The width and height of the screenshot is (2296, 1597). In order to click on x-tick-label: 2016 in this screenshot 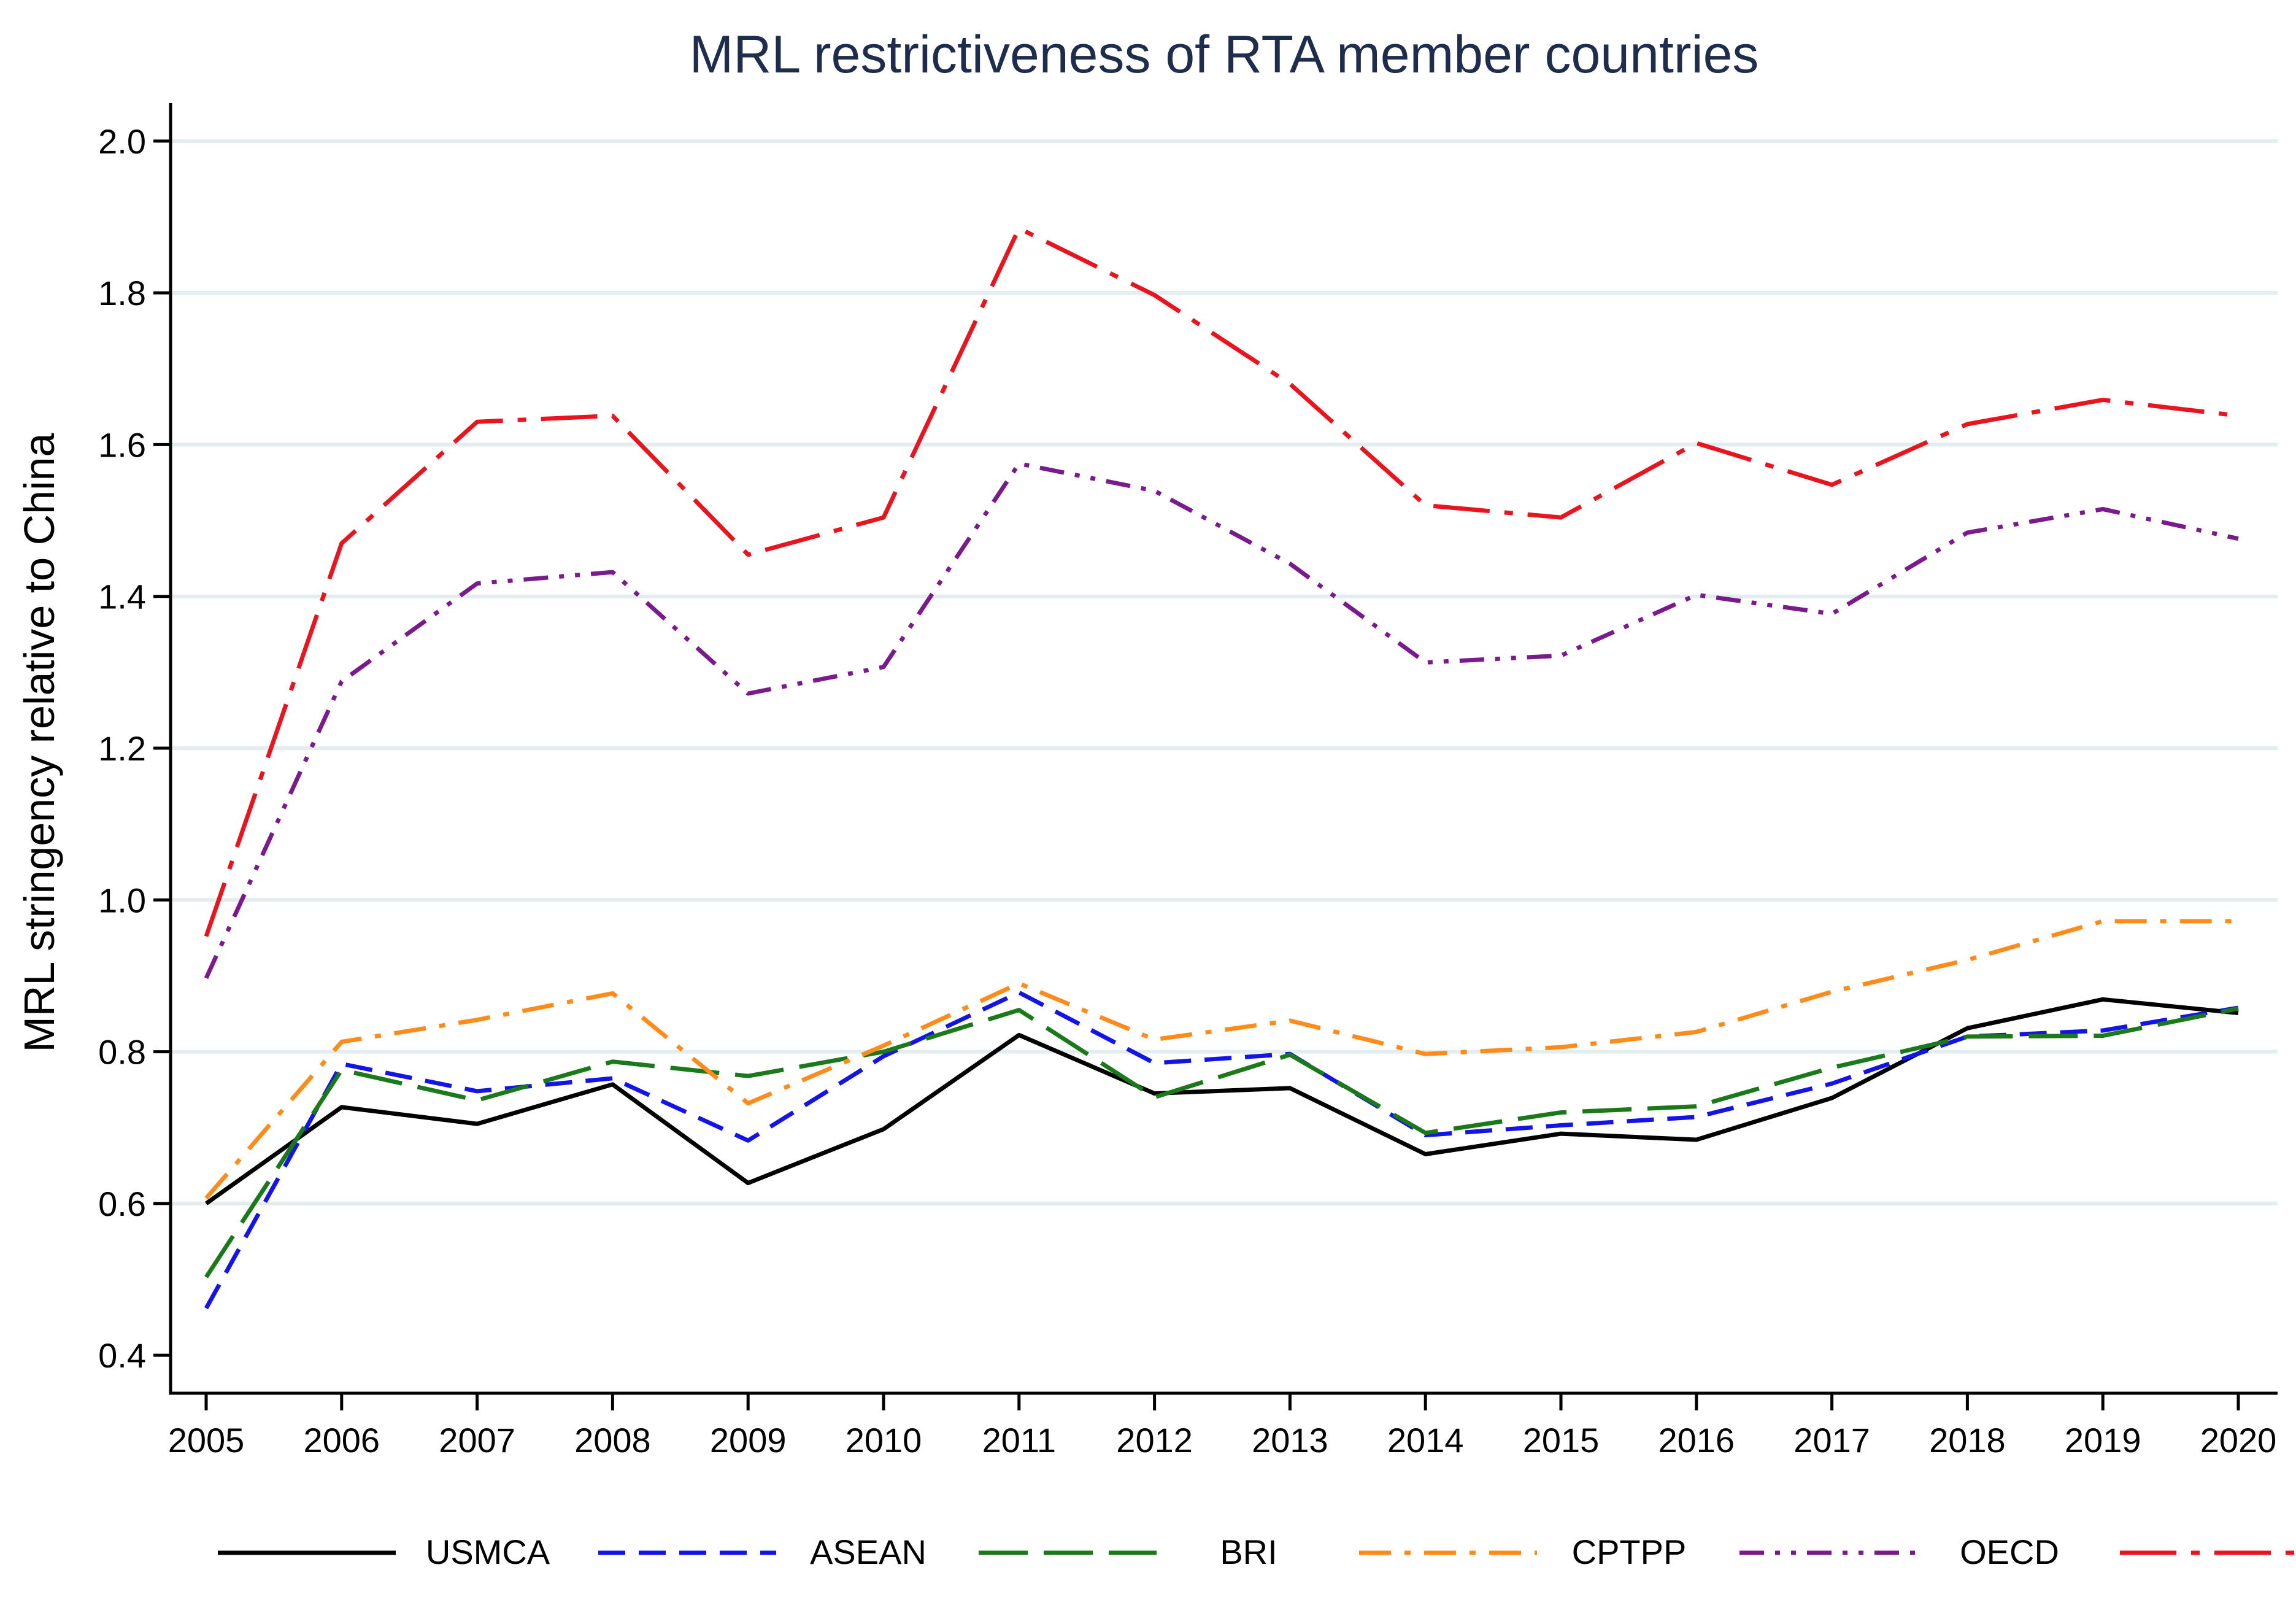, I will do `click(1696, 1440)`.